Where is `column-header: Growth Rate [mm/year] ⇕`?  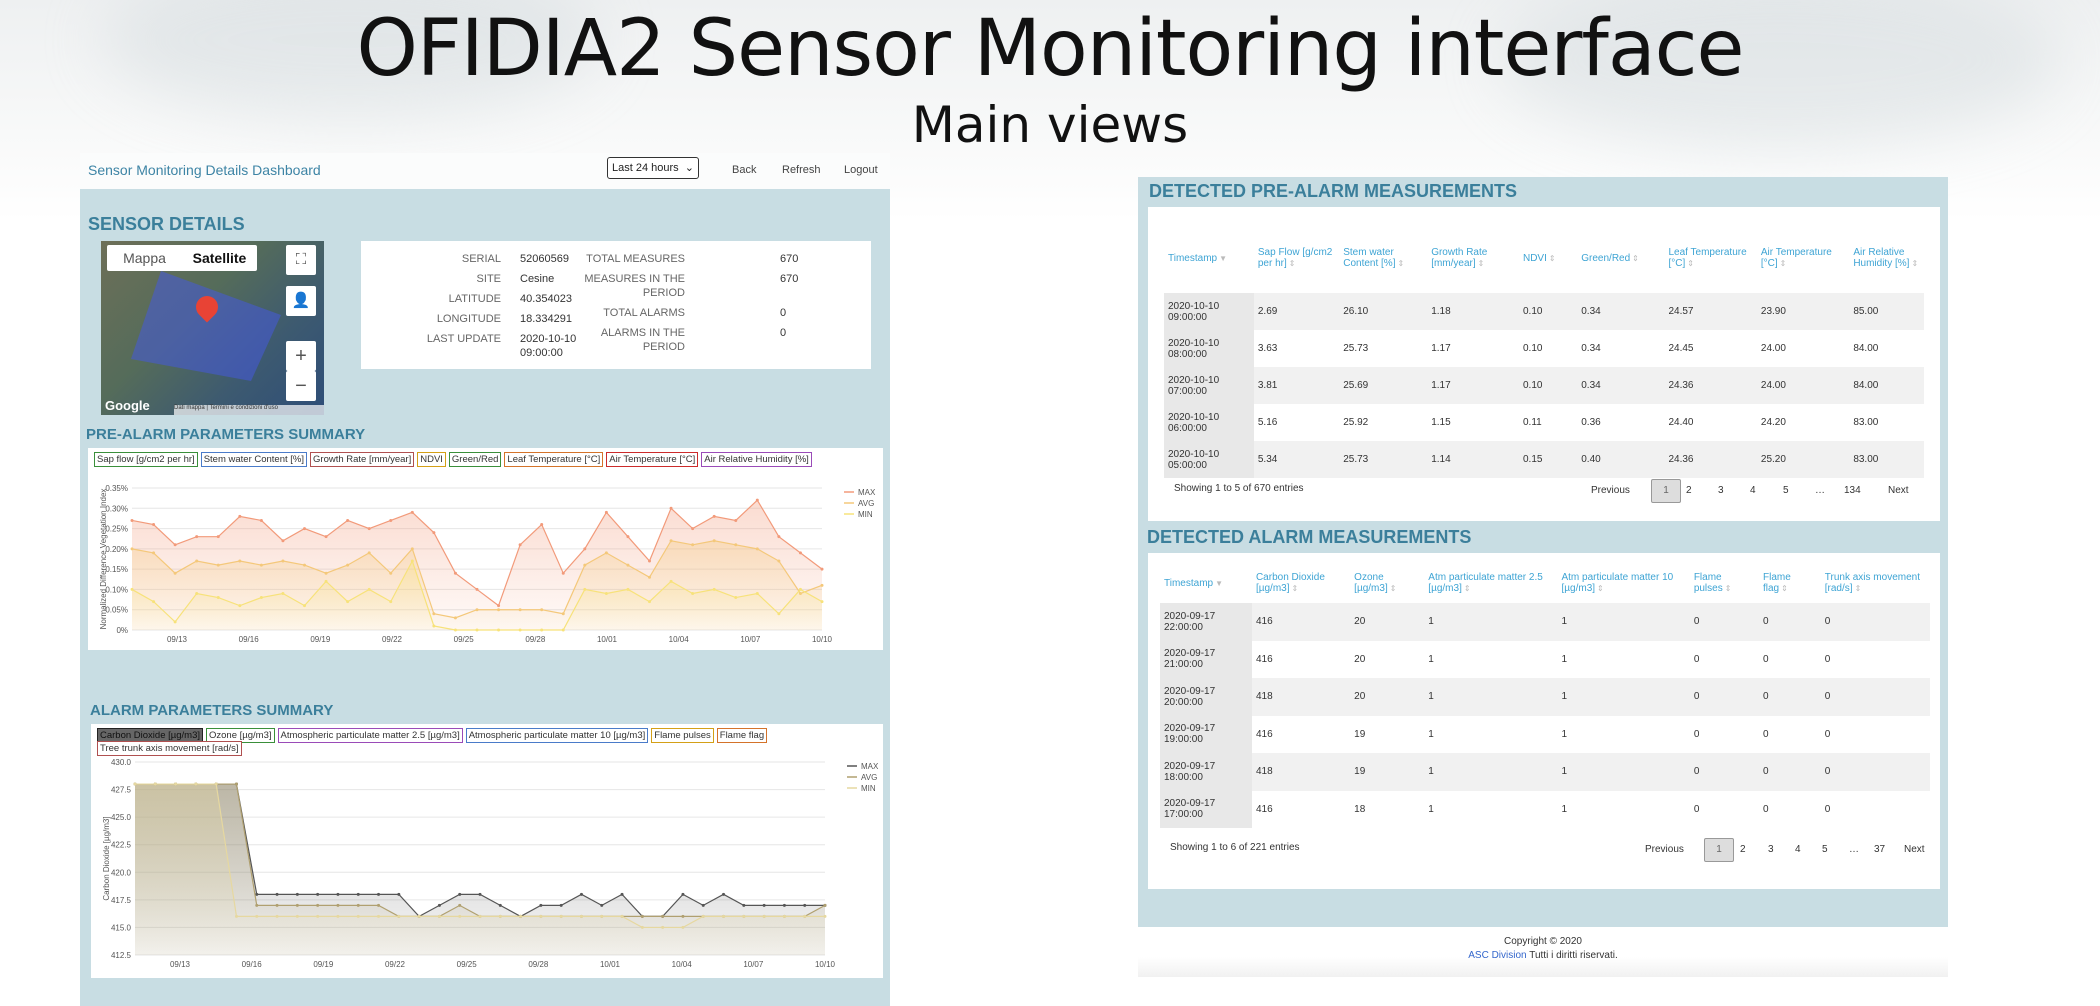 column-header: Growth Rate [mm/year] ⇕ is located at coordinates (1473, 258).